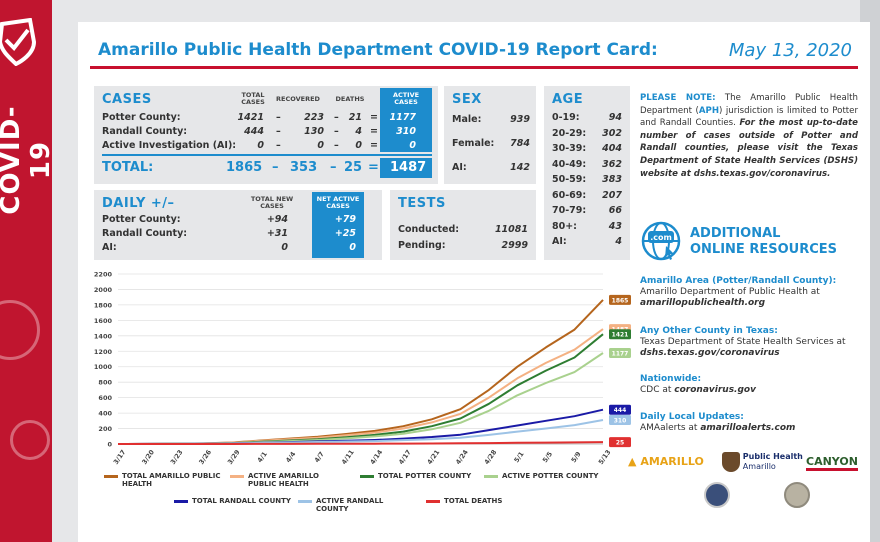 The height and width of the screenshot is (542, 880). Describe the element at coordinates (408, 167) in the screenshot. I see `total-active: 1487` at that location.